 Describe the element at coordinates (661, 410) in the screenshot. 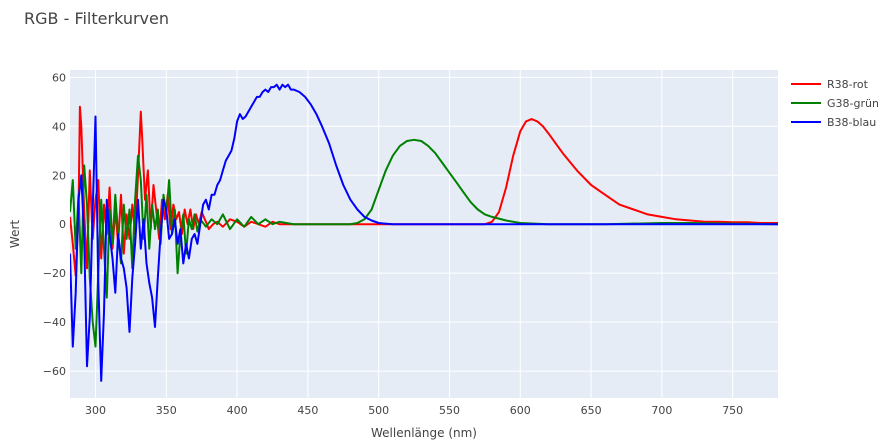

I see `x-tick-label: 700` at that location.